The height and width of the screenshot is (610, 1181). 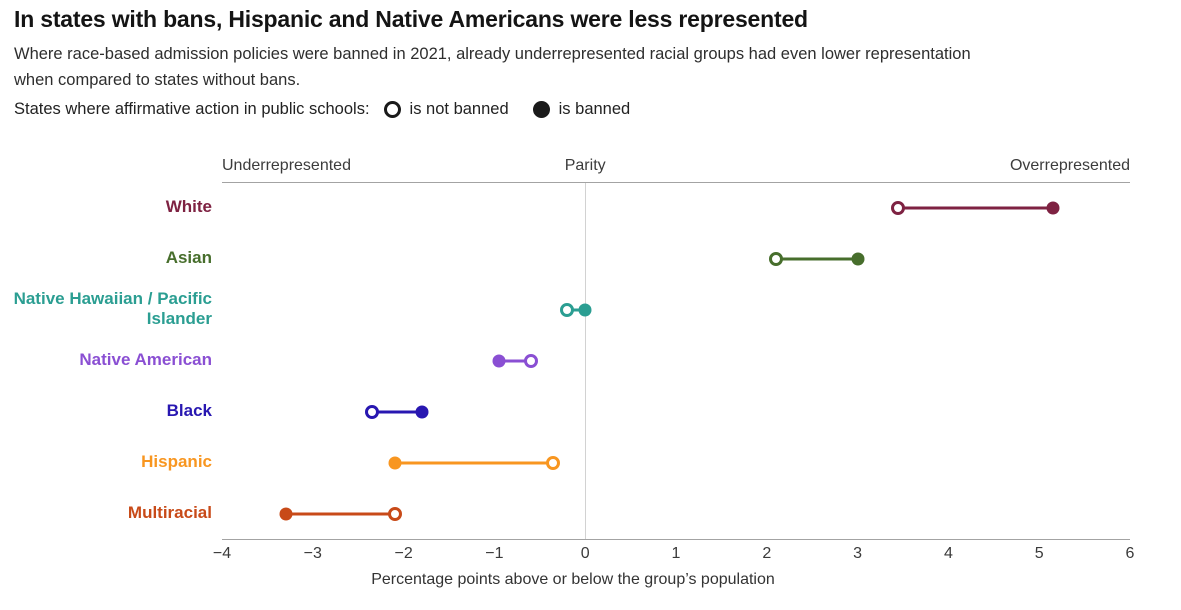 I want to click on legend-item-banned: is banned, so click(x=581, y=109).